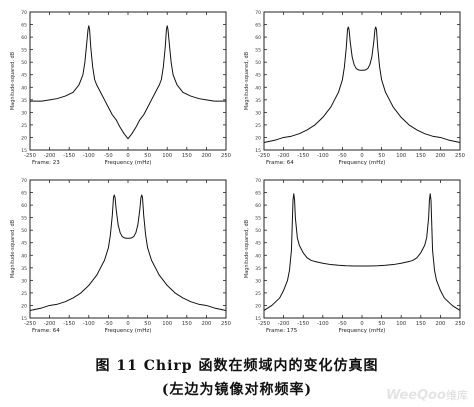 The width and height of the screenshot is (474, 407). Describe the element at coordinates (237, 390) in the screenshot. I see `figure-subcaption: (左边为镜像对称频率)` at that location.